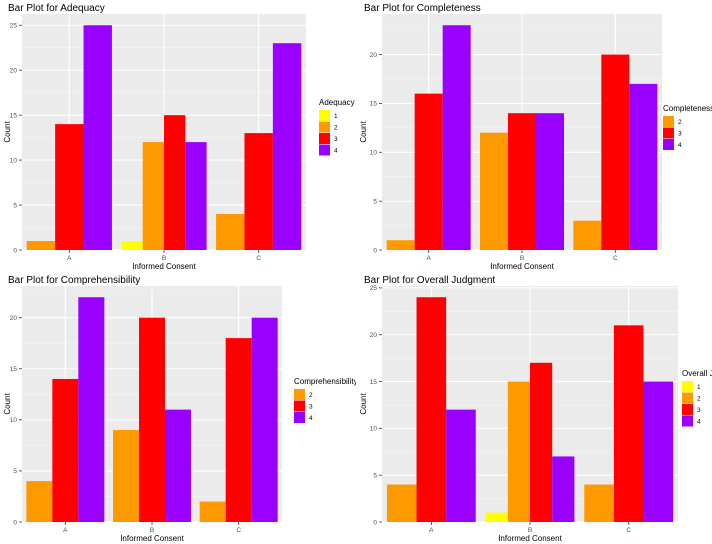  What do you see at coordinates (325, 381) in the screenshot?
I see `legend-title: Comprehensibility` at bounding box center [325, 381].